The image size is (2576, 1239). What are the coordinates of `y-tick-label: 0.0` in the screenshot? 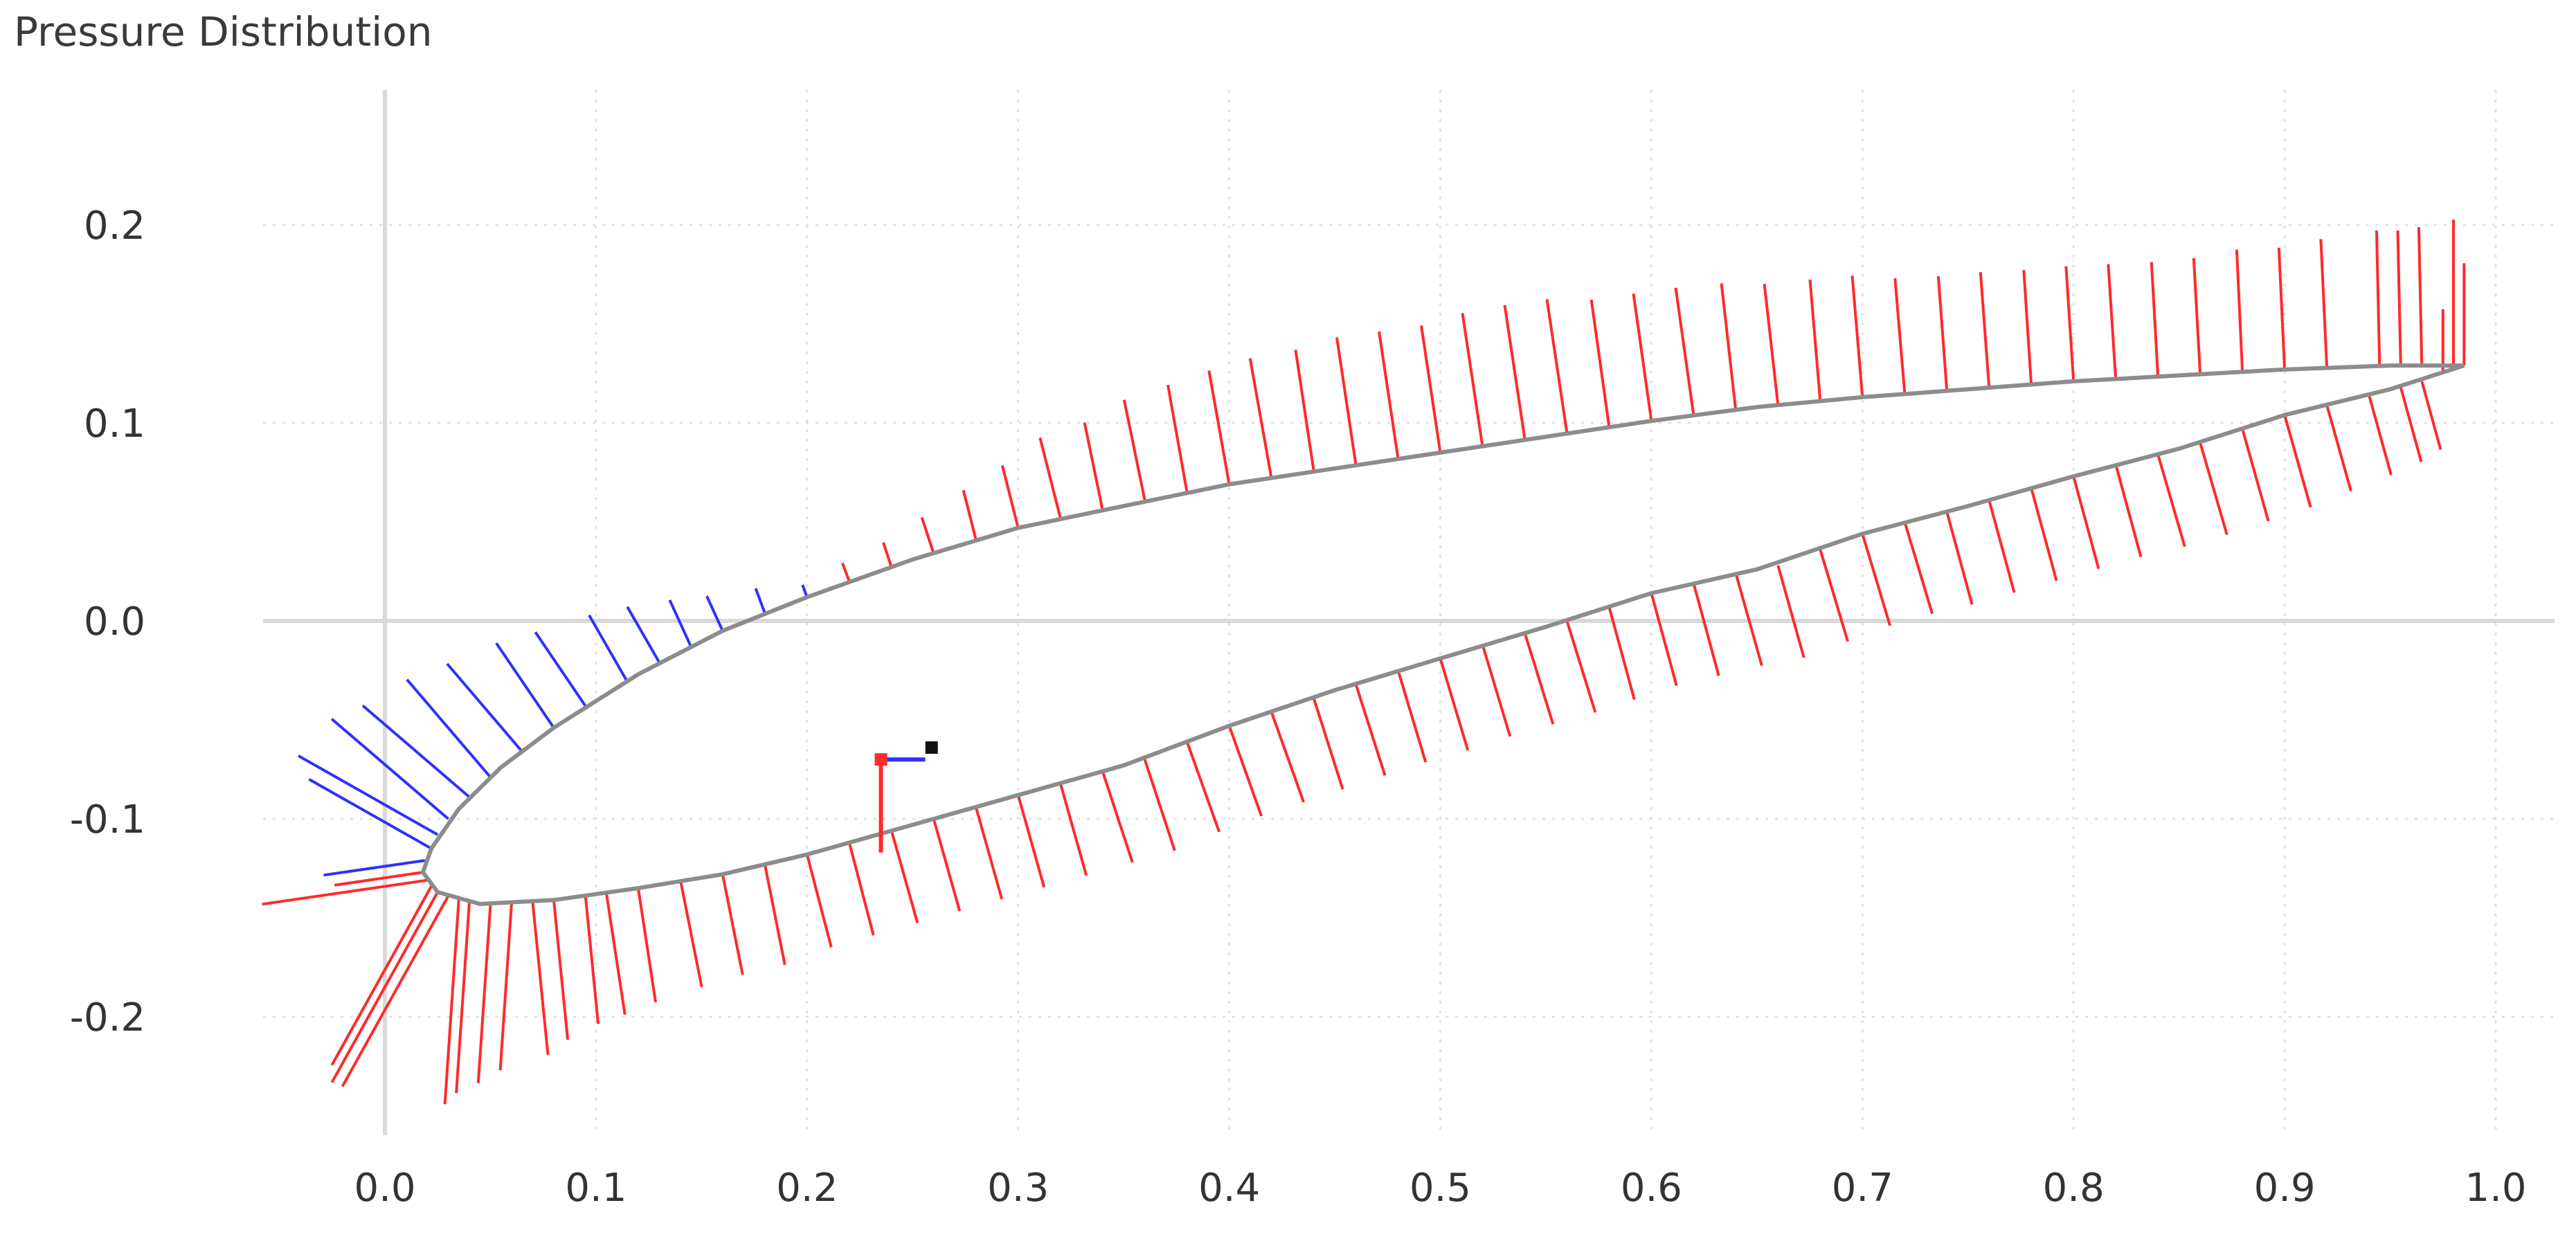 It's located at (115, 621).